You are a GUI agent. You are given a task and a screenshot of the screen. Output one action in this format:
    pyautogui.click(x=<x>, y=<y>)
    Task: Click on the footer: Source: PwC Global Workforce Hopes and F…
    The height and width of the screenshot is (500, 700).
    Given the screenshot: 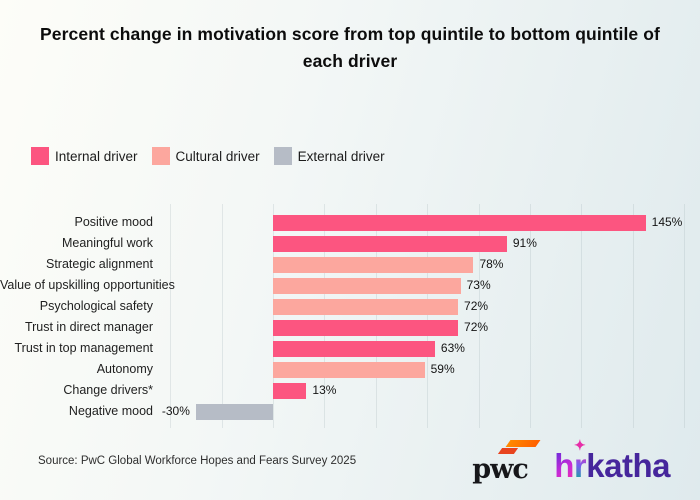 What is the action you would take?
    pyautogui.click(x=350, y=461)
    